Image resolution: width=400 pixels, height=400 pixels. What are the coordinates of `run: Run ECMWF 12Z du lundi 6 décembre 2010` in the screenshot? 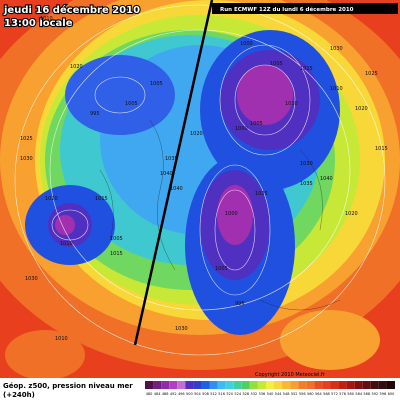 It's located at (287, 9).